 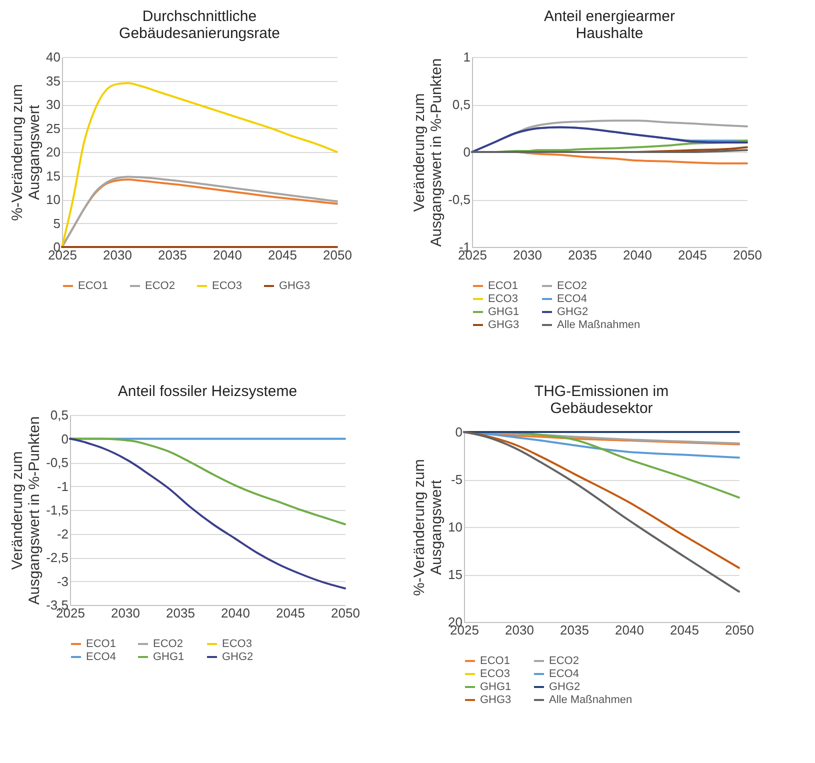 I want to click on chart-title: THG-Emissionen im Gebäudesektor, so click(x=601, y=400).